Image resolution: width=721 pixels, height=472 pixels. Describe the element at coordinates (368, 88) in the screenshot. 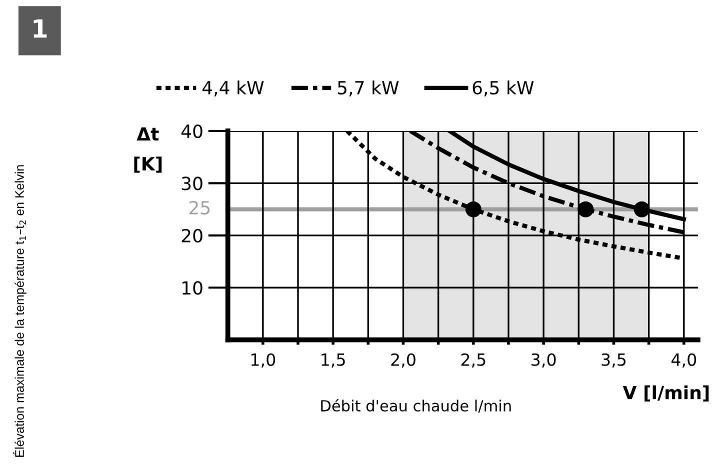

I see `legend-label: 5,7 kW` at that location.